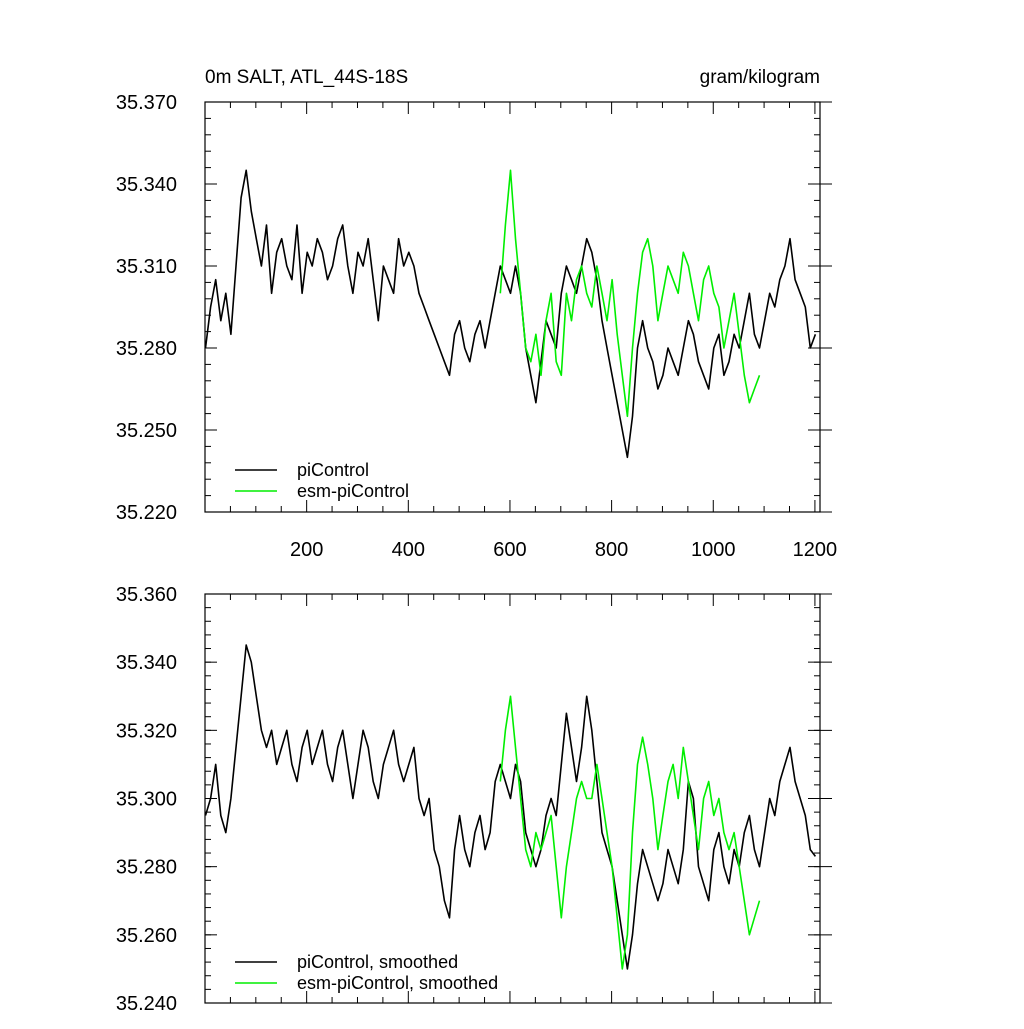 The height and width of the screenshot is (1029, 1024). What do you see at coordinates (377, 962) in the screenshot?
I see `legend-label-1-0: piControl, smoothed` at bounding box center [377, 962].